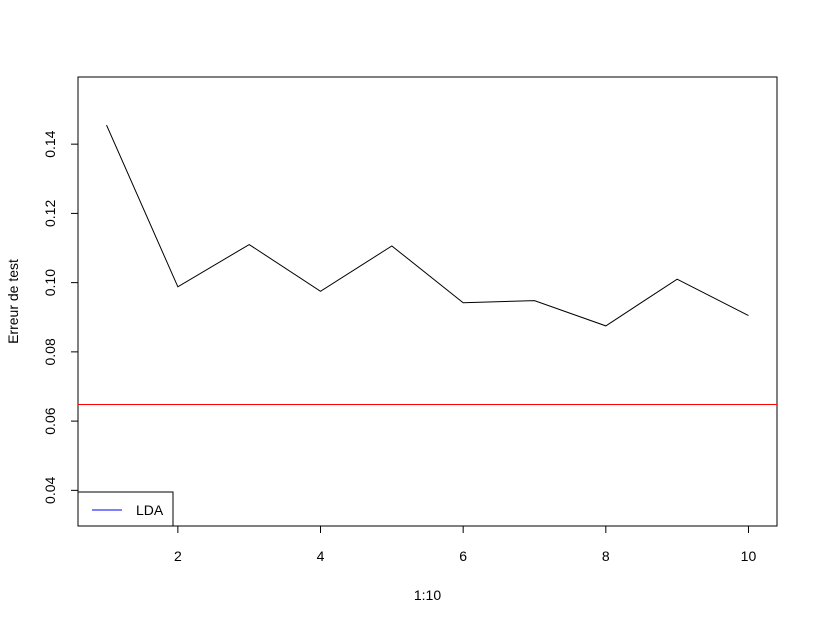  What do you see at coordinates (749, 556) in the screenshot?
I see `x-tick-label-10: 10` at bounding box center [749, 556].